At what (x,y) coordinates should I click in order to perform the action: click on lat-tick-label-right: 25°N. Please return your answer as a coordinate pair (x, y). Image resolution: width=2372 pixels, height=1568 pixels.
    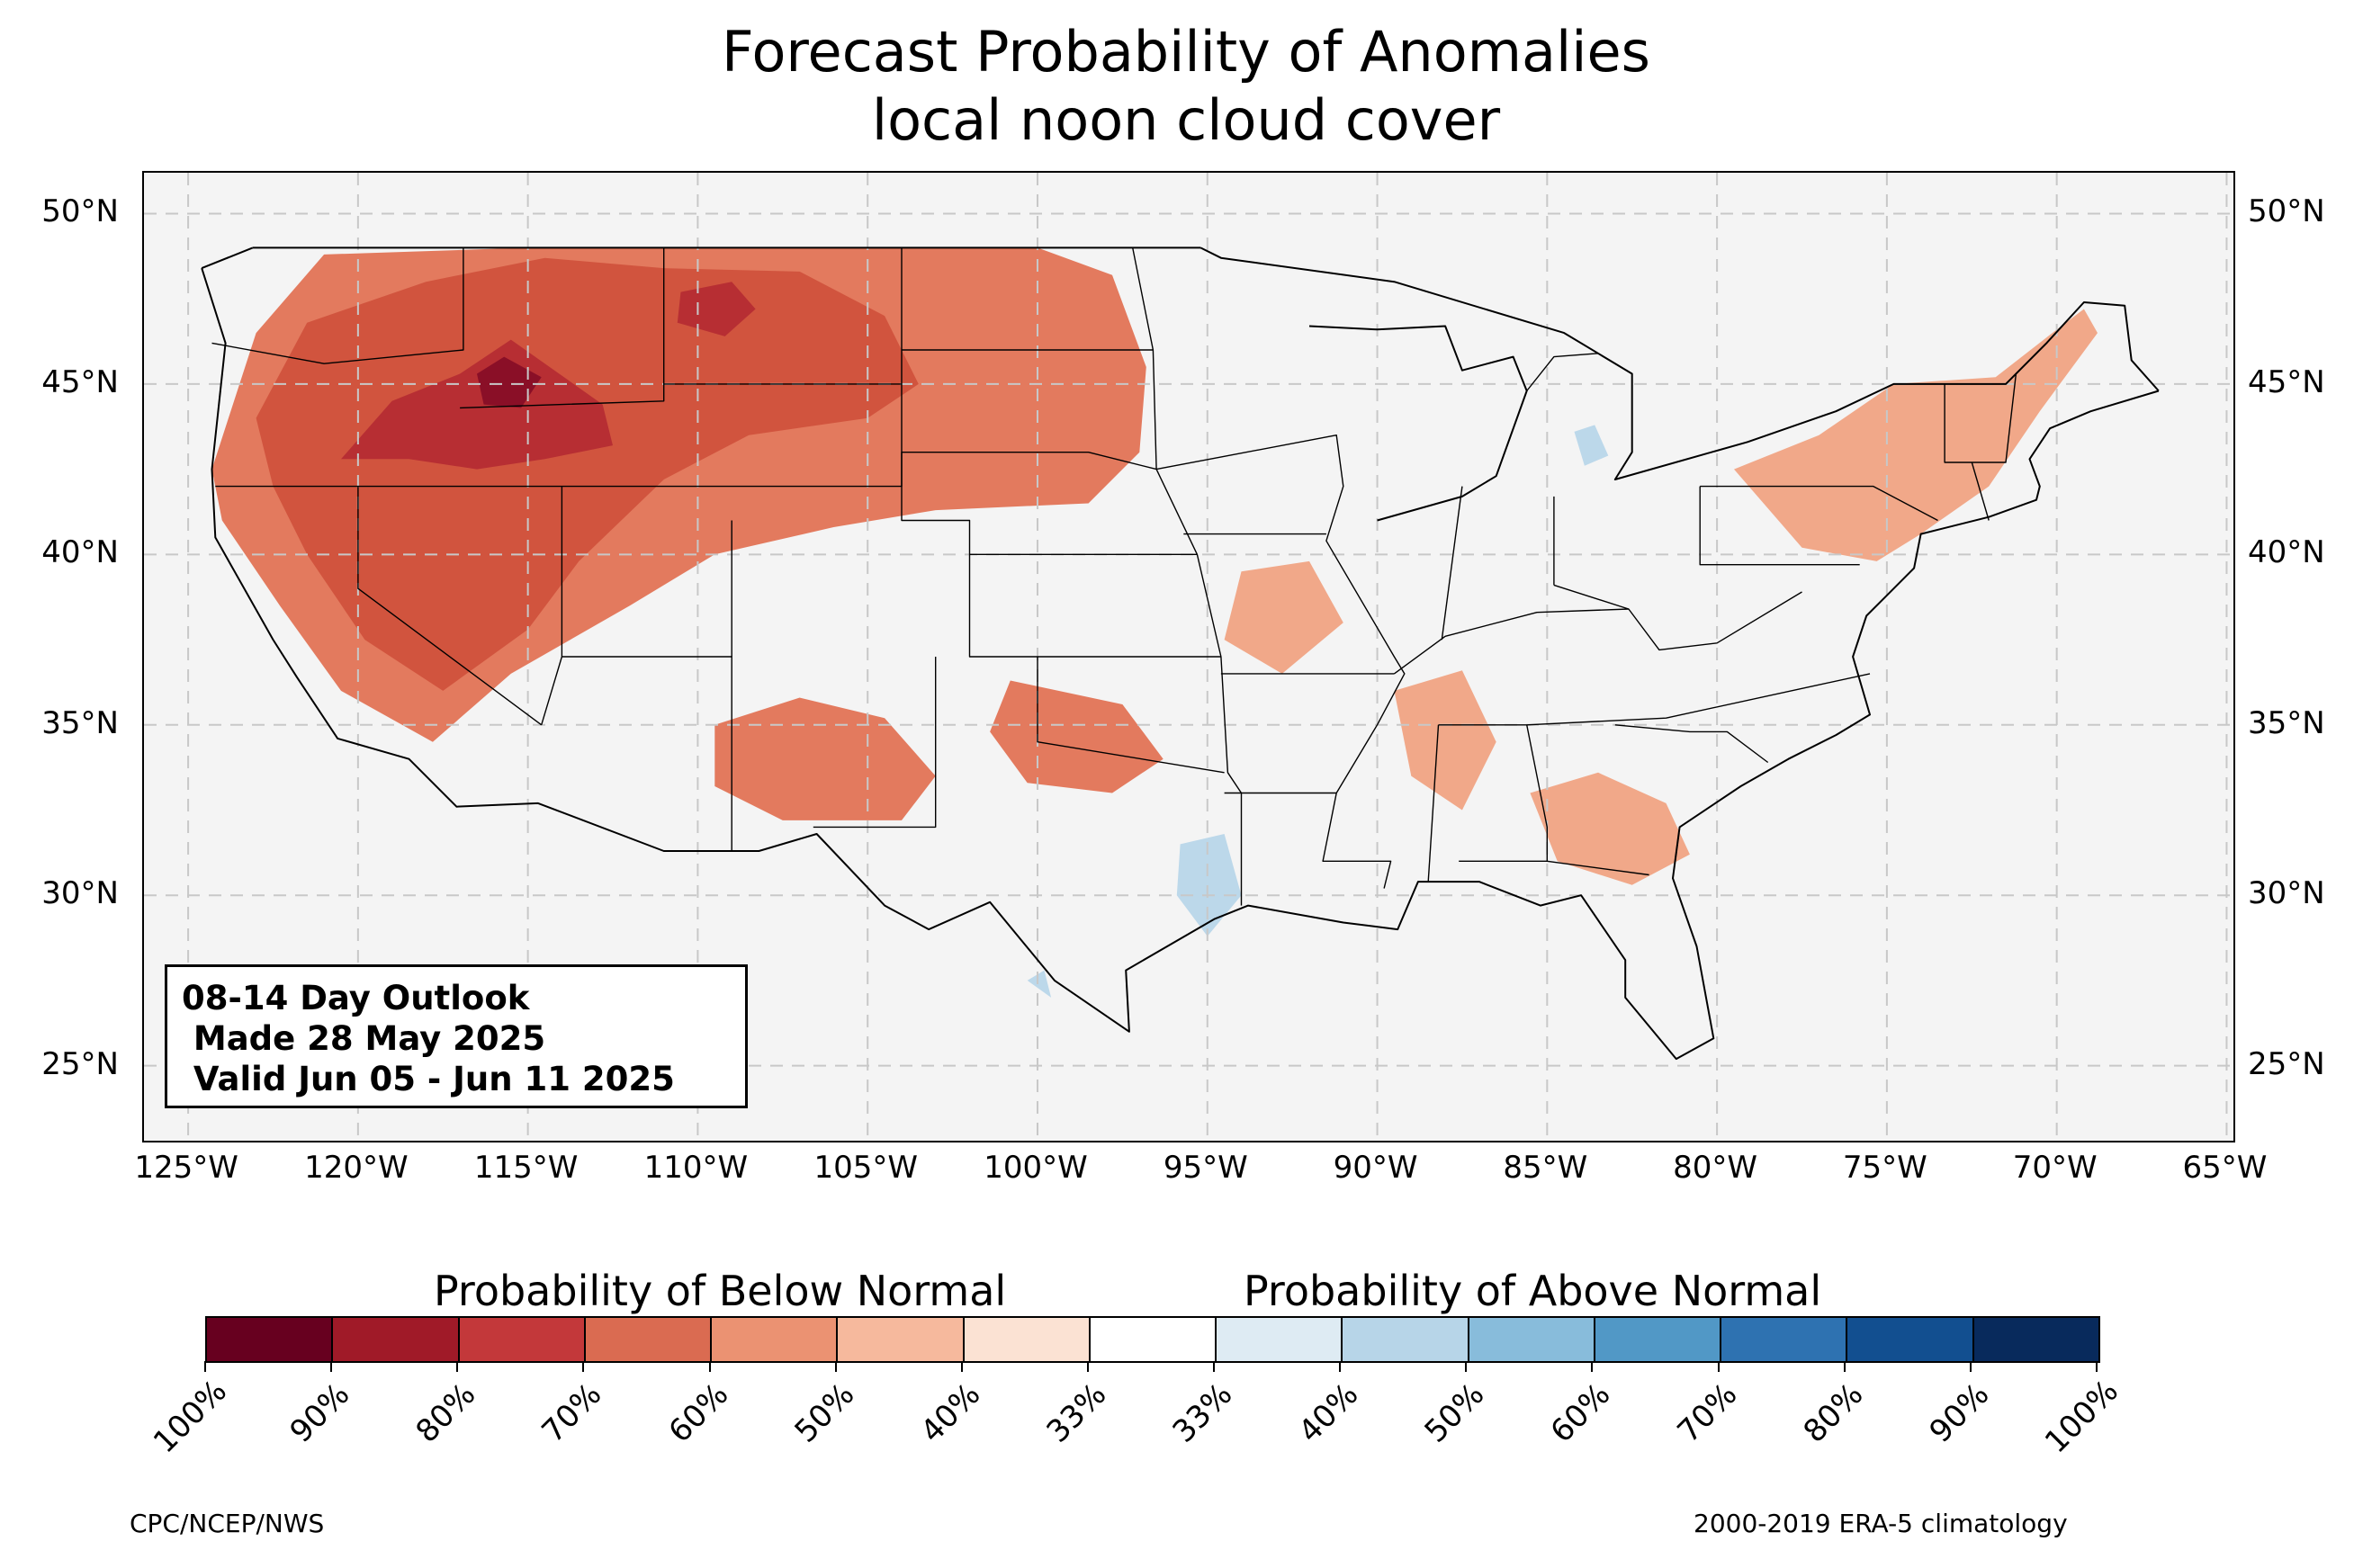
    Looking at the image, I should click on (2286, 1063).